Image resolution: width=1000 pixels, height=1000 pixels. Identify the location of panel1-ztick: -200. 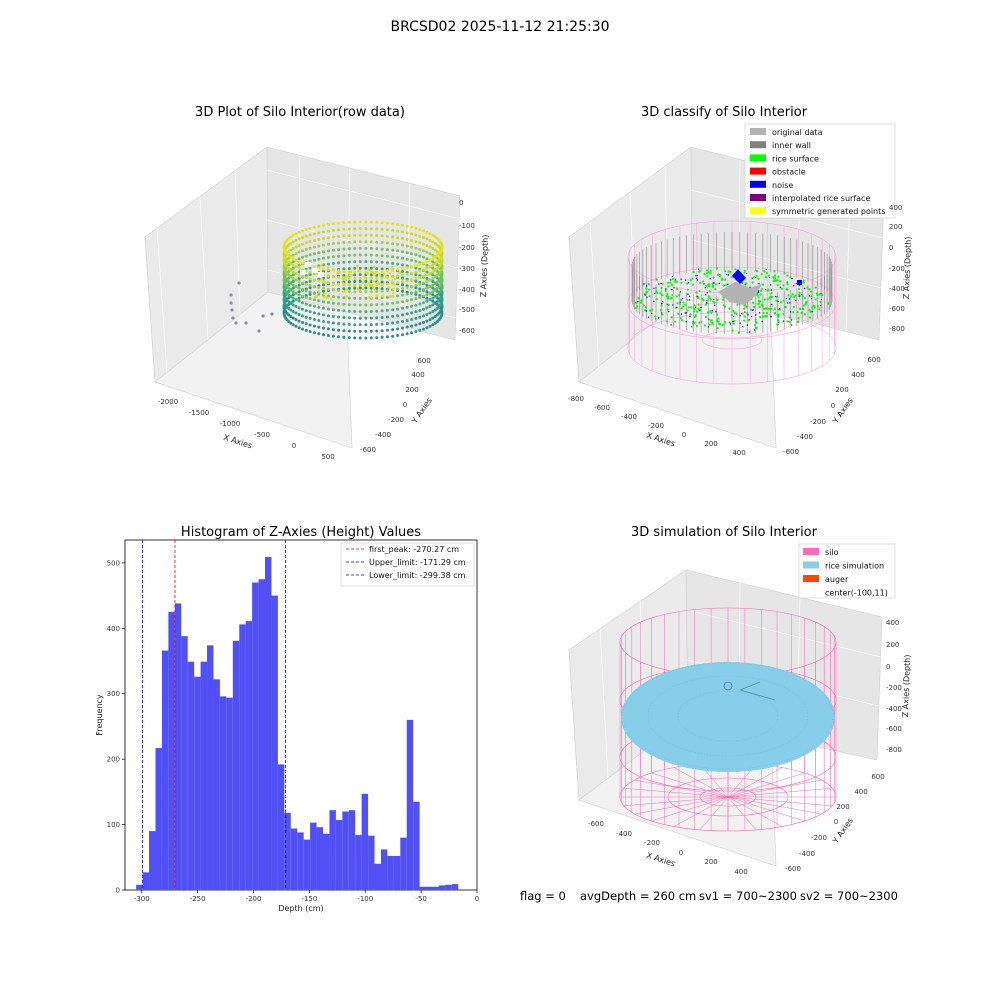
(467, 248).